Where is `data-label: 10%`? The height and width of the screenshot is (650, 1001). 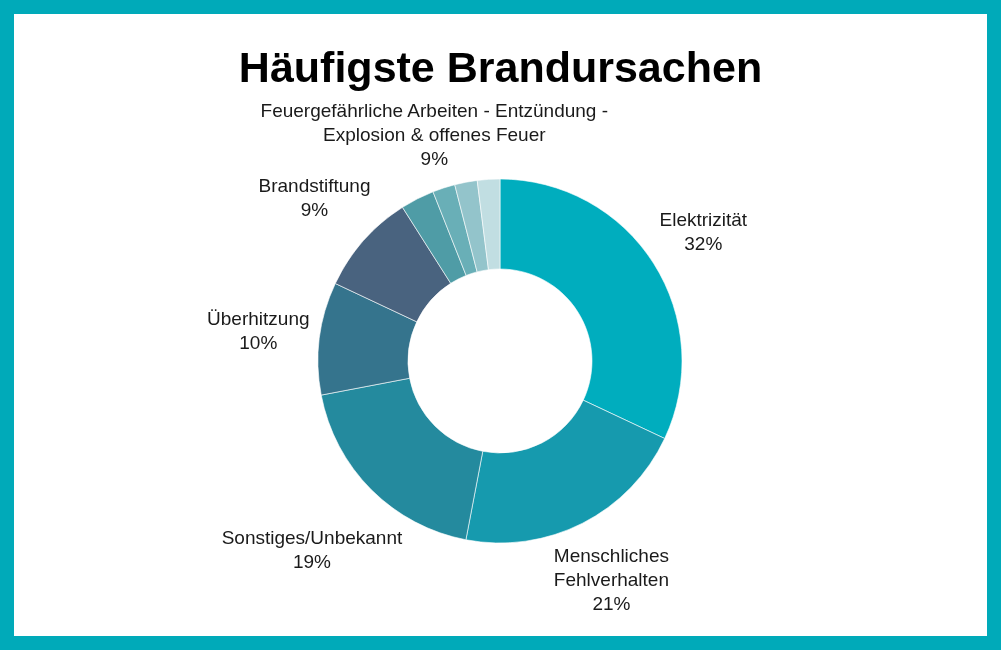 data-label: 10% is located at coordinates (258, 342).